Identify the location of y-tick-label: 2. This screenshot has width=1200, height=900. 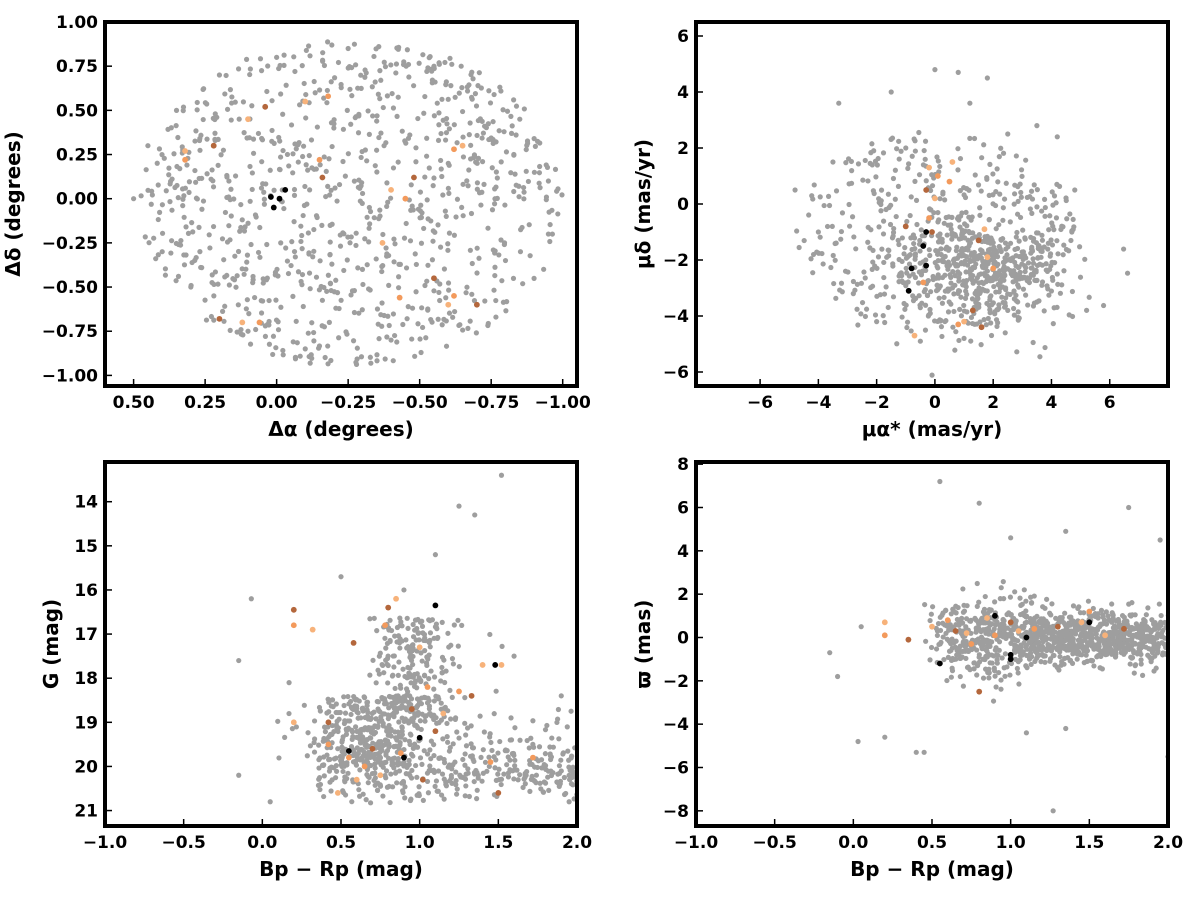
(683, 595).